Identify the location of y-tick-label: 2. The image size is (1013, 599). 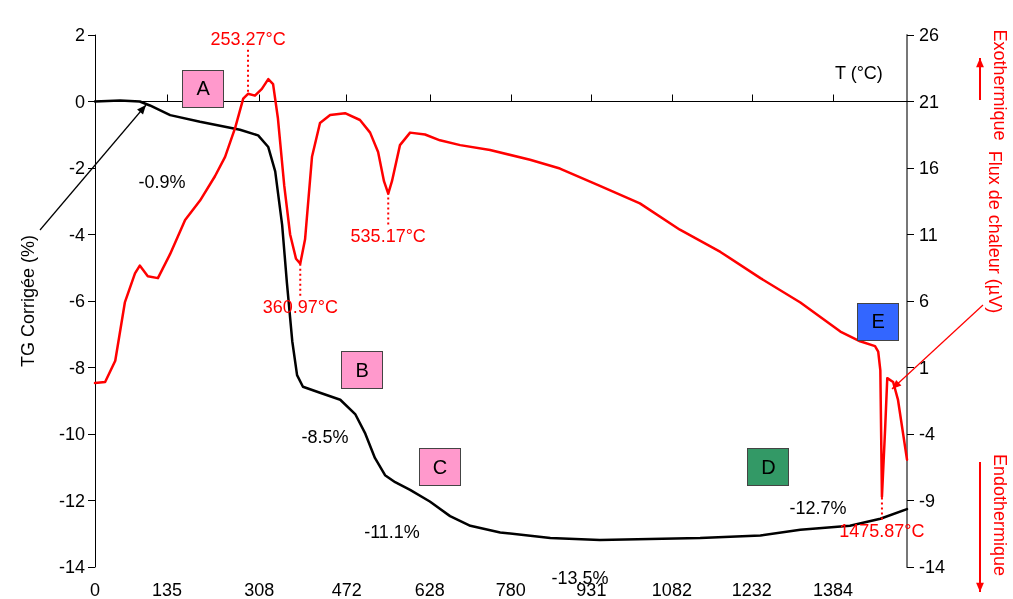
(79, 35).